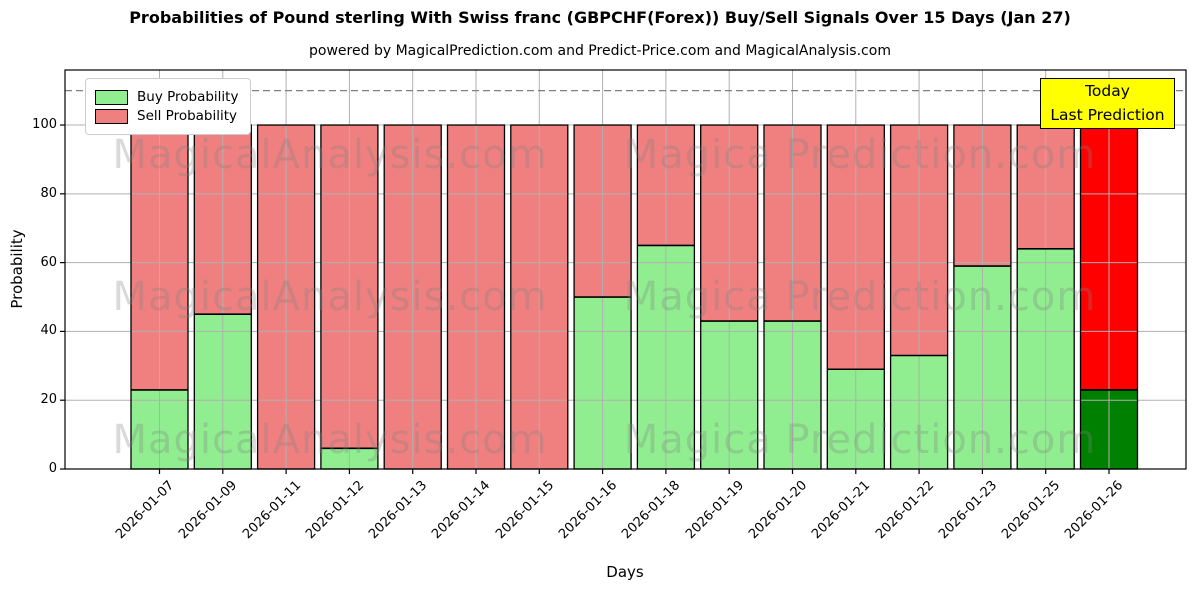  What do you see at coordinates (187, 116) in the screenshot?
I see `legend-label-sell: Sell Probability` at bounding box center [187, 116].